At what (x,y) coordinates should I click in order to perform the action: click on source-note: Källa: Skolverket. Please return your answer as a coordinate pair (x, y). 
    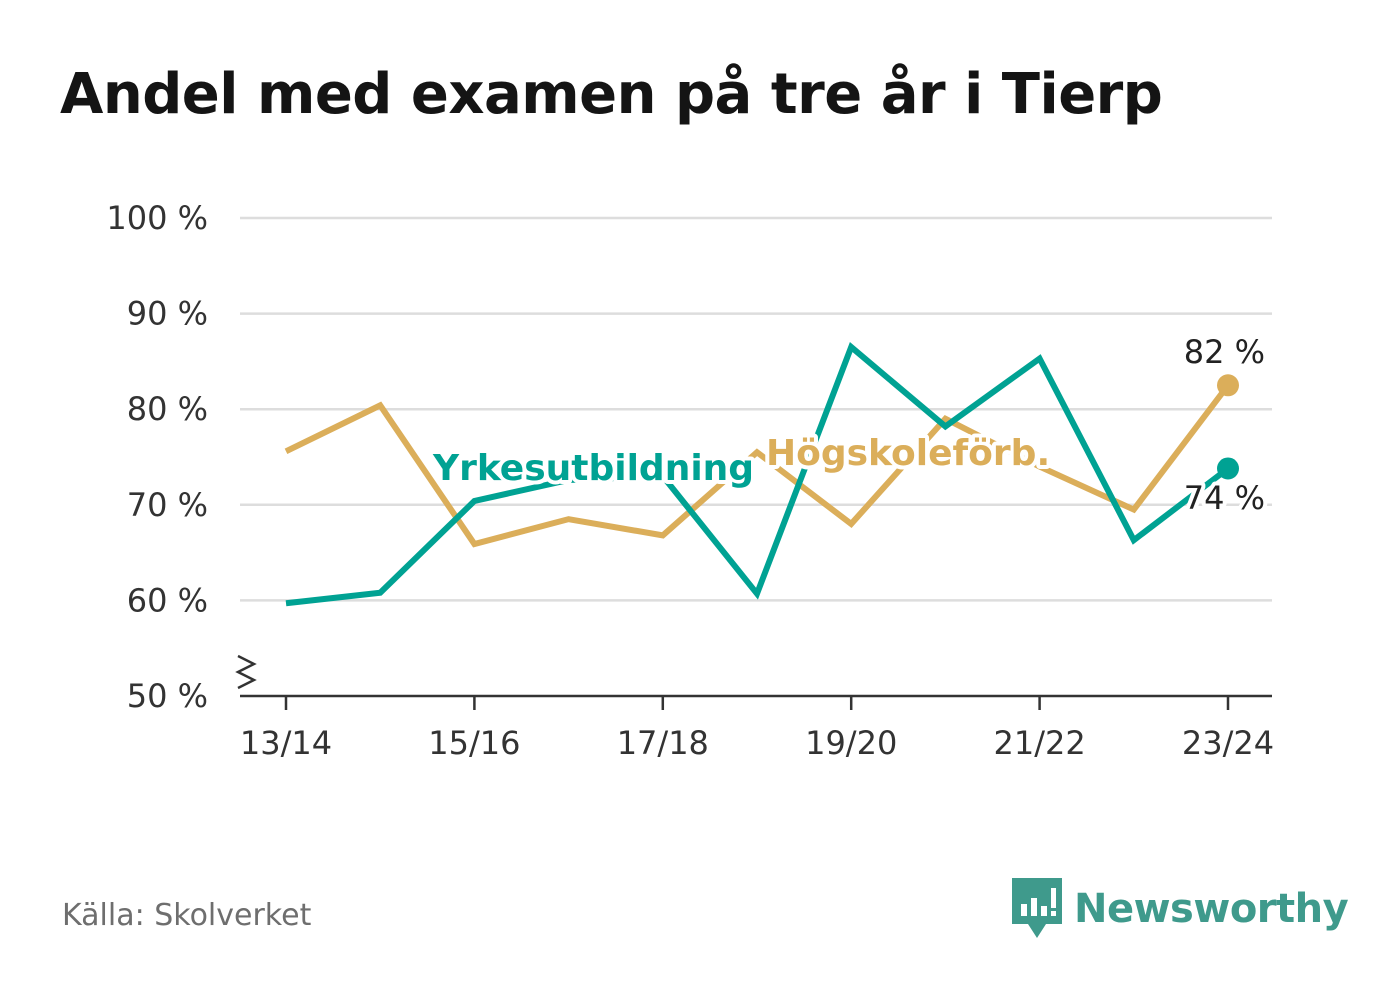
    Looking at the image, I should click on (187, 915).